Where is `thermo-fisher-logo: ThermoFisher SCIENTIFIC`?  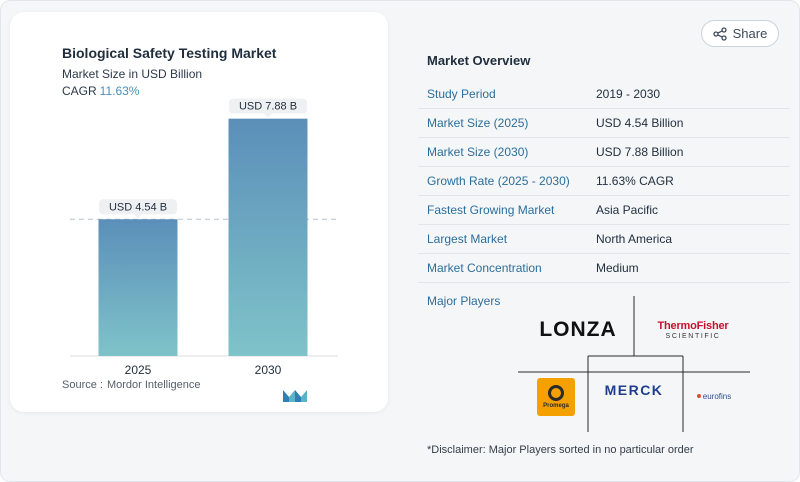
thermo-fisher-logo: ThermoFisher SCIENTIFIC is located at coordinates (693, 330).